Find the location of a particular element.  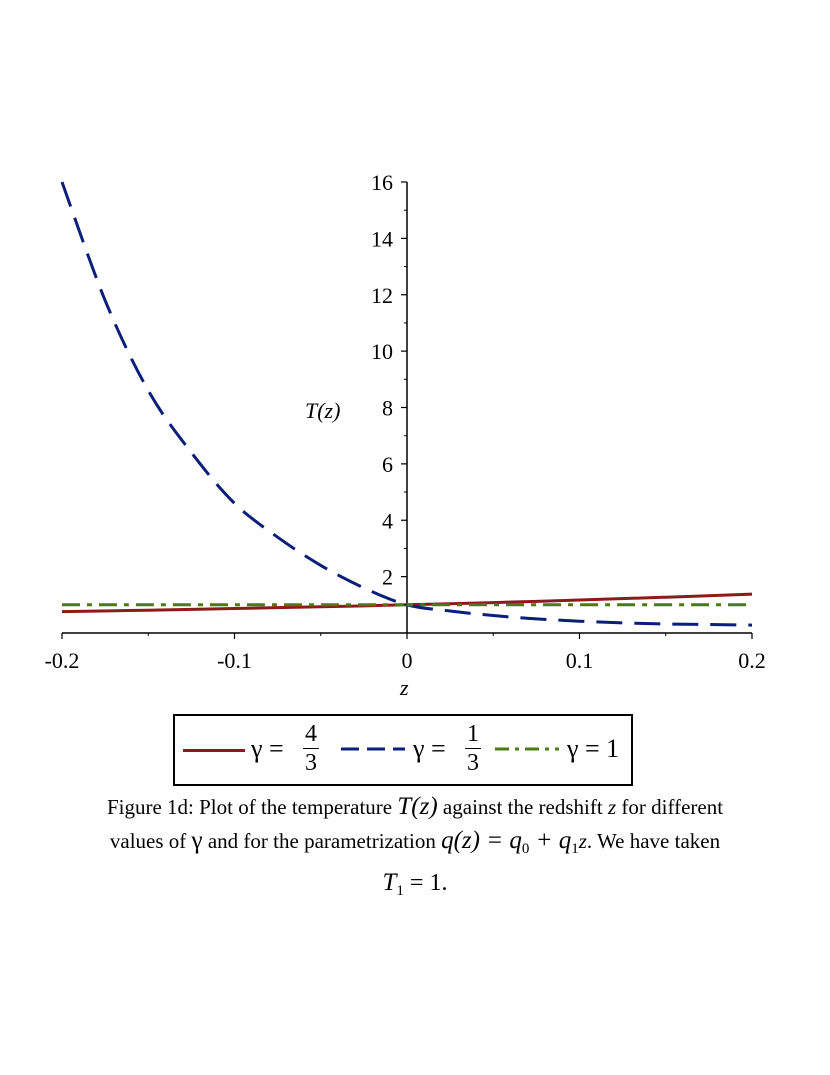

y-tick-label: 12 is located at coordinates (382, 295).